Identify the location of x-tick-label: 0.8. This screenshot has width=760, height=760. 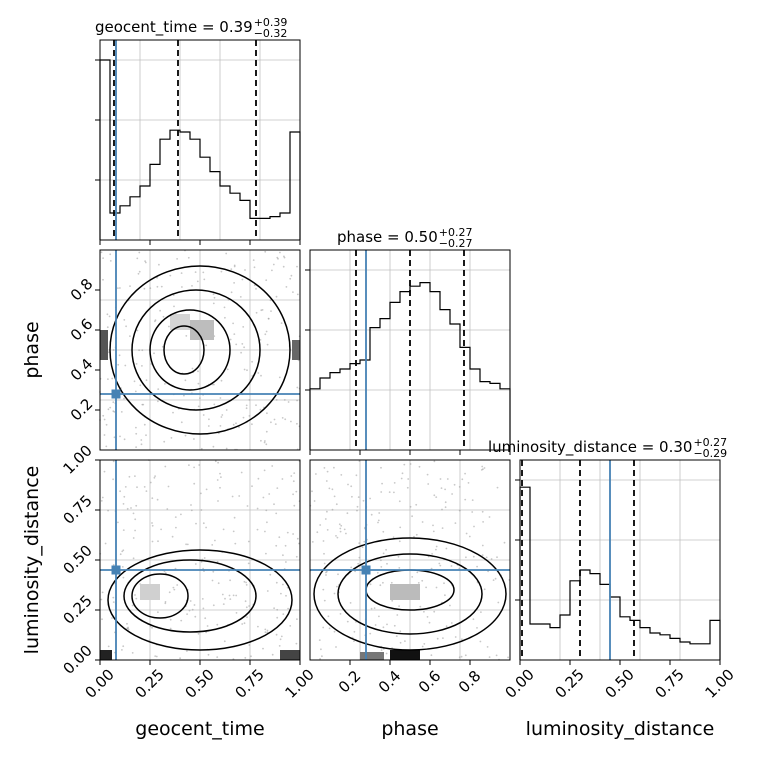
(470, 682).